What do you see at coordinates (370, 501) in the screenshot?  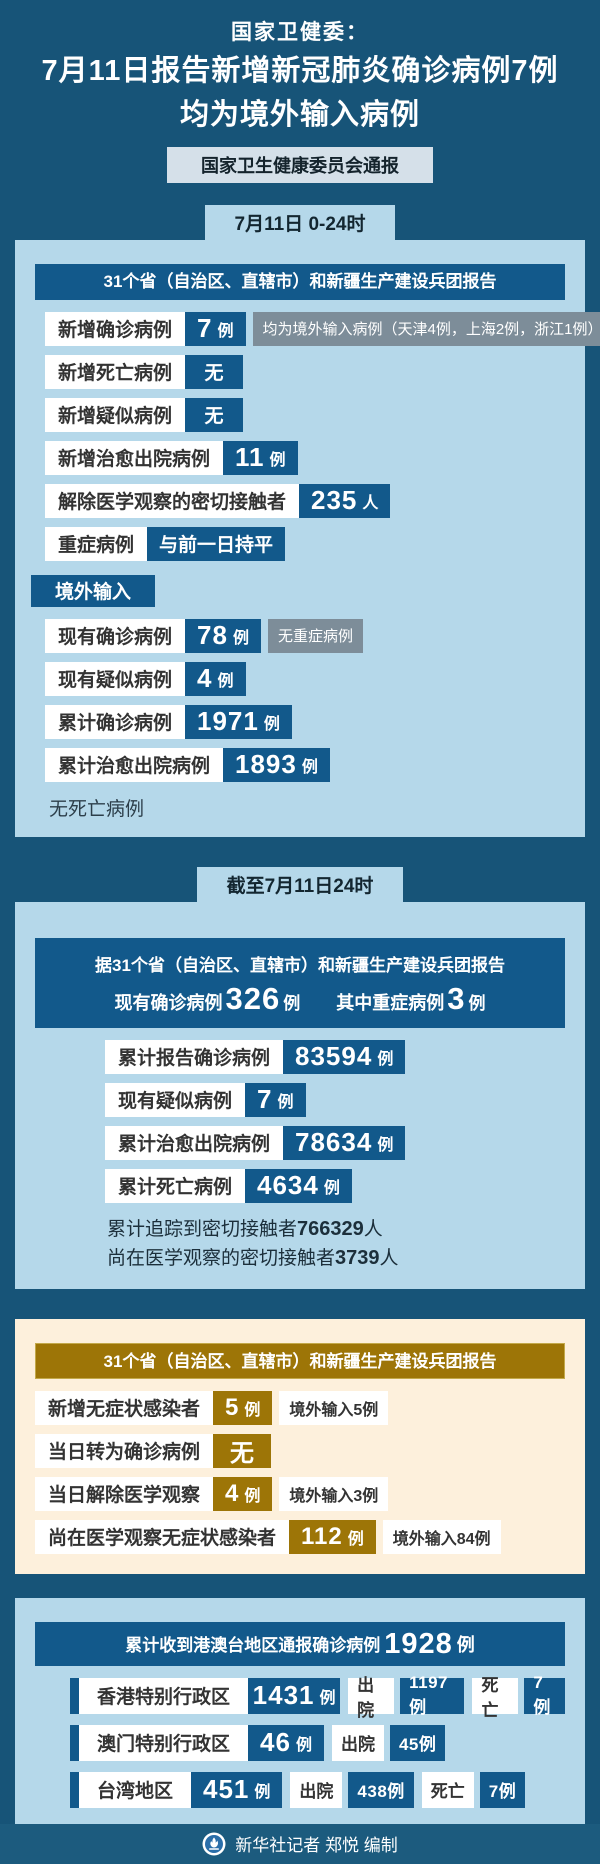 I see `stat-unit: 人` at bounding box center [370, 501].